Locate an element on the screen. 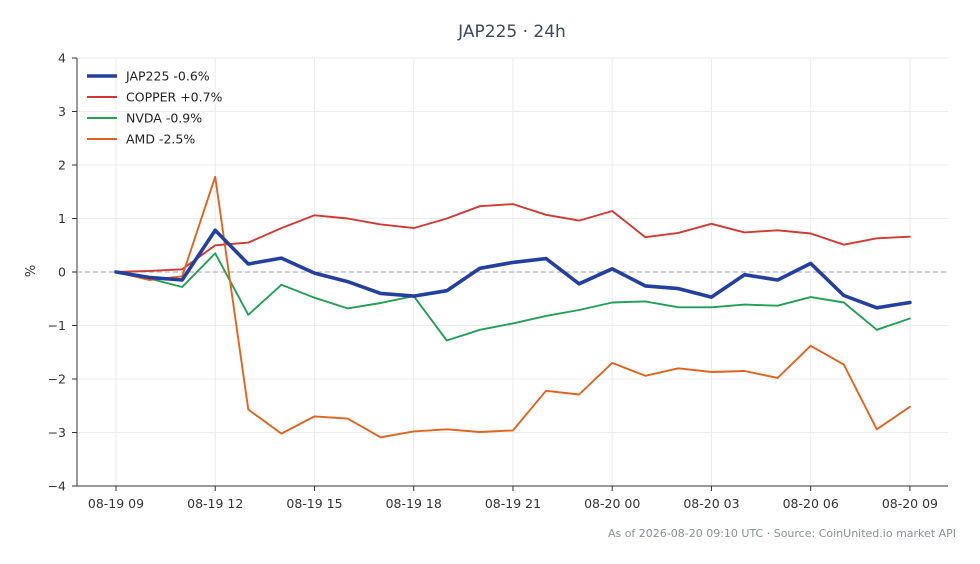  series-line-jap225 is located at coordinates (513, 269).